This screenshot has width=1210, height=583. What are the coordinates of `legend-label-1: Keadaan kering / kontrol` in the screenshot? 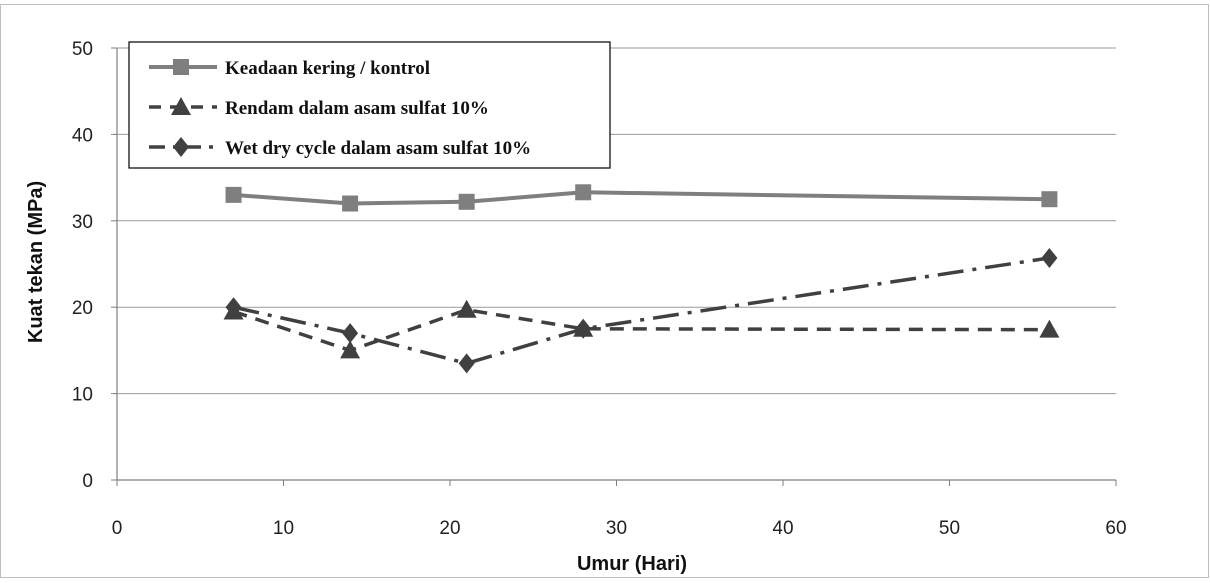 It's located at (327, 68).